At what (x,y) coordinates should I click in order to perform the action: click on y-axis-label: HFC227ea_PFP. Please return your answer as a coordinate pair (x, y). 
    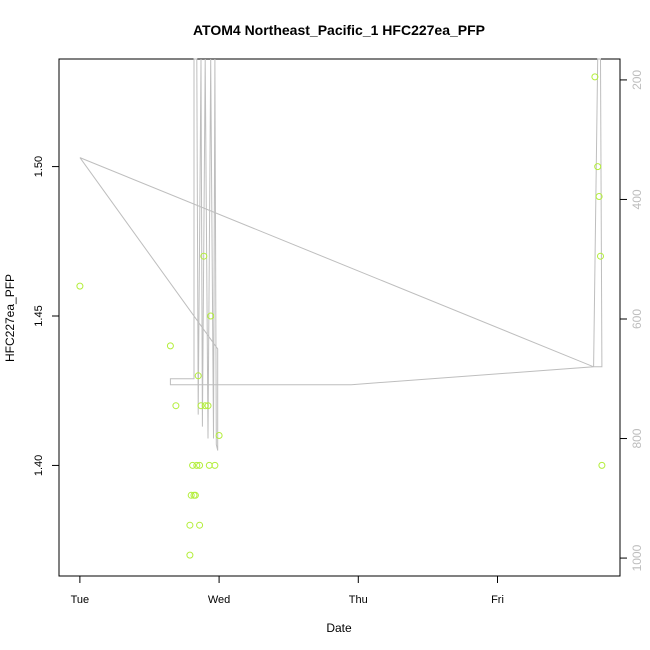
    Looking at the image, I should click on (10, 318).